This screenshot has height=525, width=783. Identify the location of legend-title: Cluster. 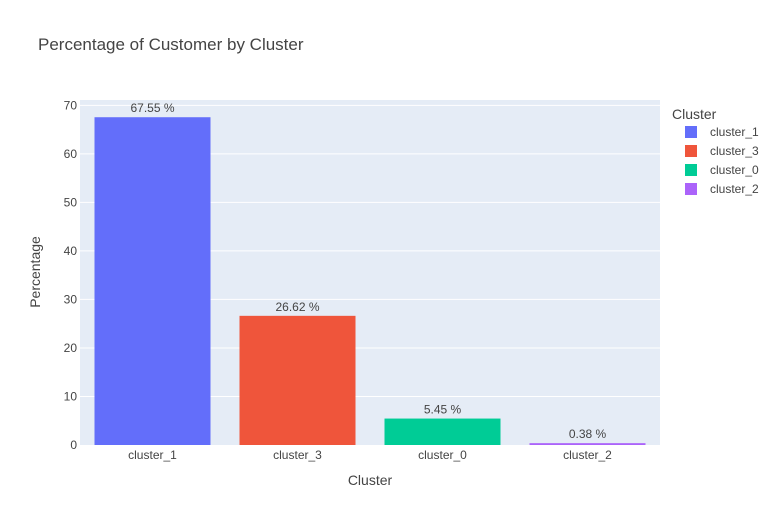
(694, 114).